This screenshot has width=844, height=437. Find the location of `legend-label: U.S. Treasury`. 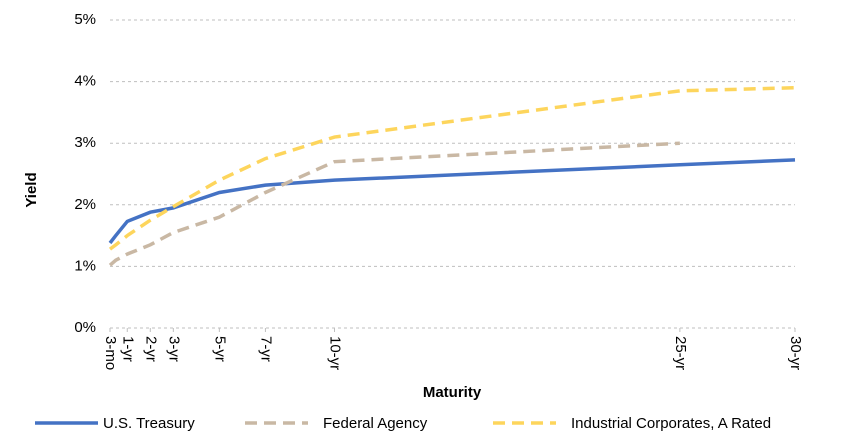

legend-label: U.S. Treasury is located at coordinates (149, 423).